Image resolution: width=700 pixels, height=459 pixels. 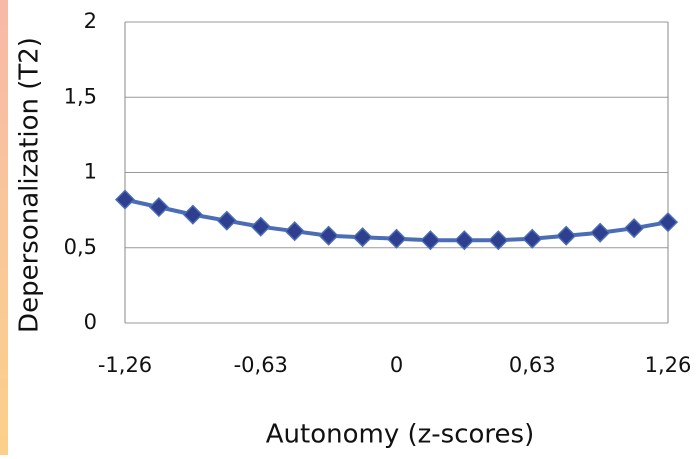 What do you see at coordinates (90, 172) in the screenshot?
I see `y-tick-label: 1` at bounding box center [90, 172].